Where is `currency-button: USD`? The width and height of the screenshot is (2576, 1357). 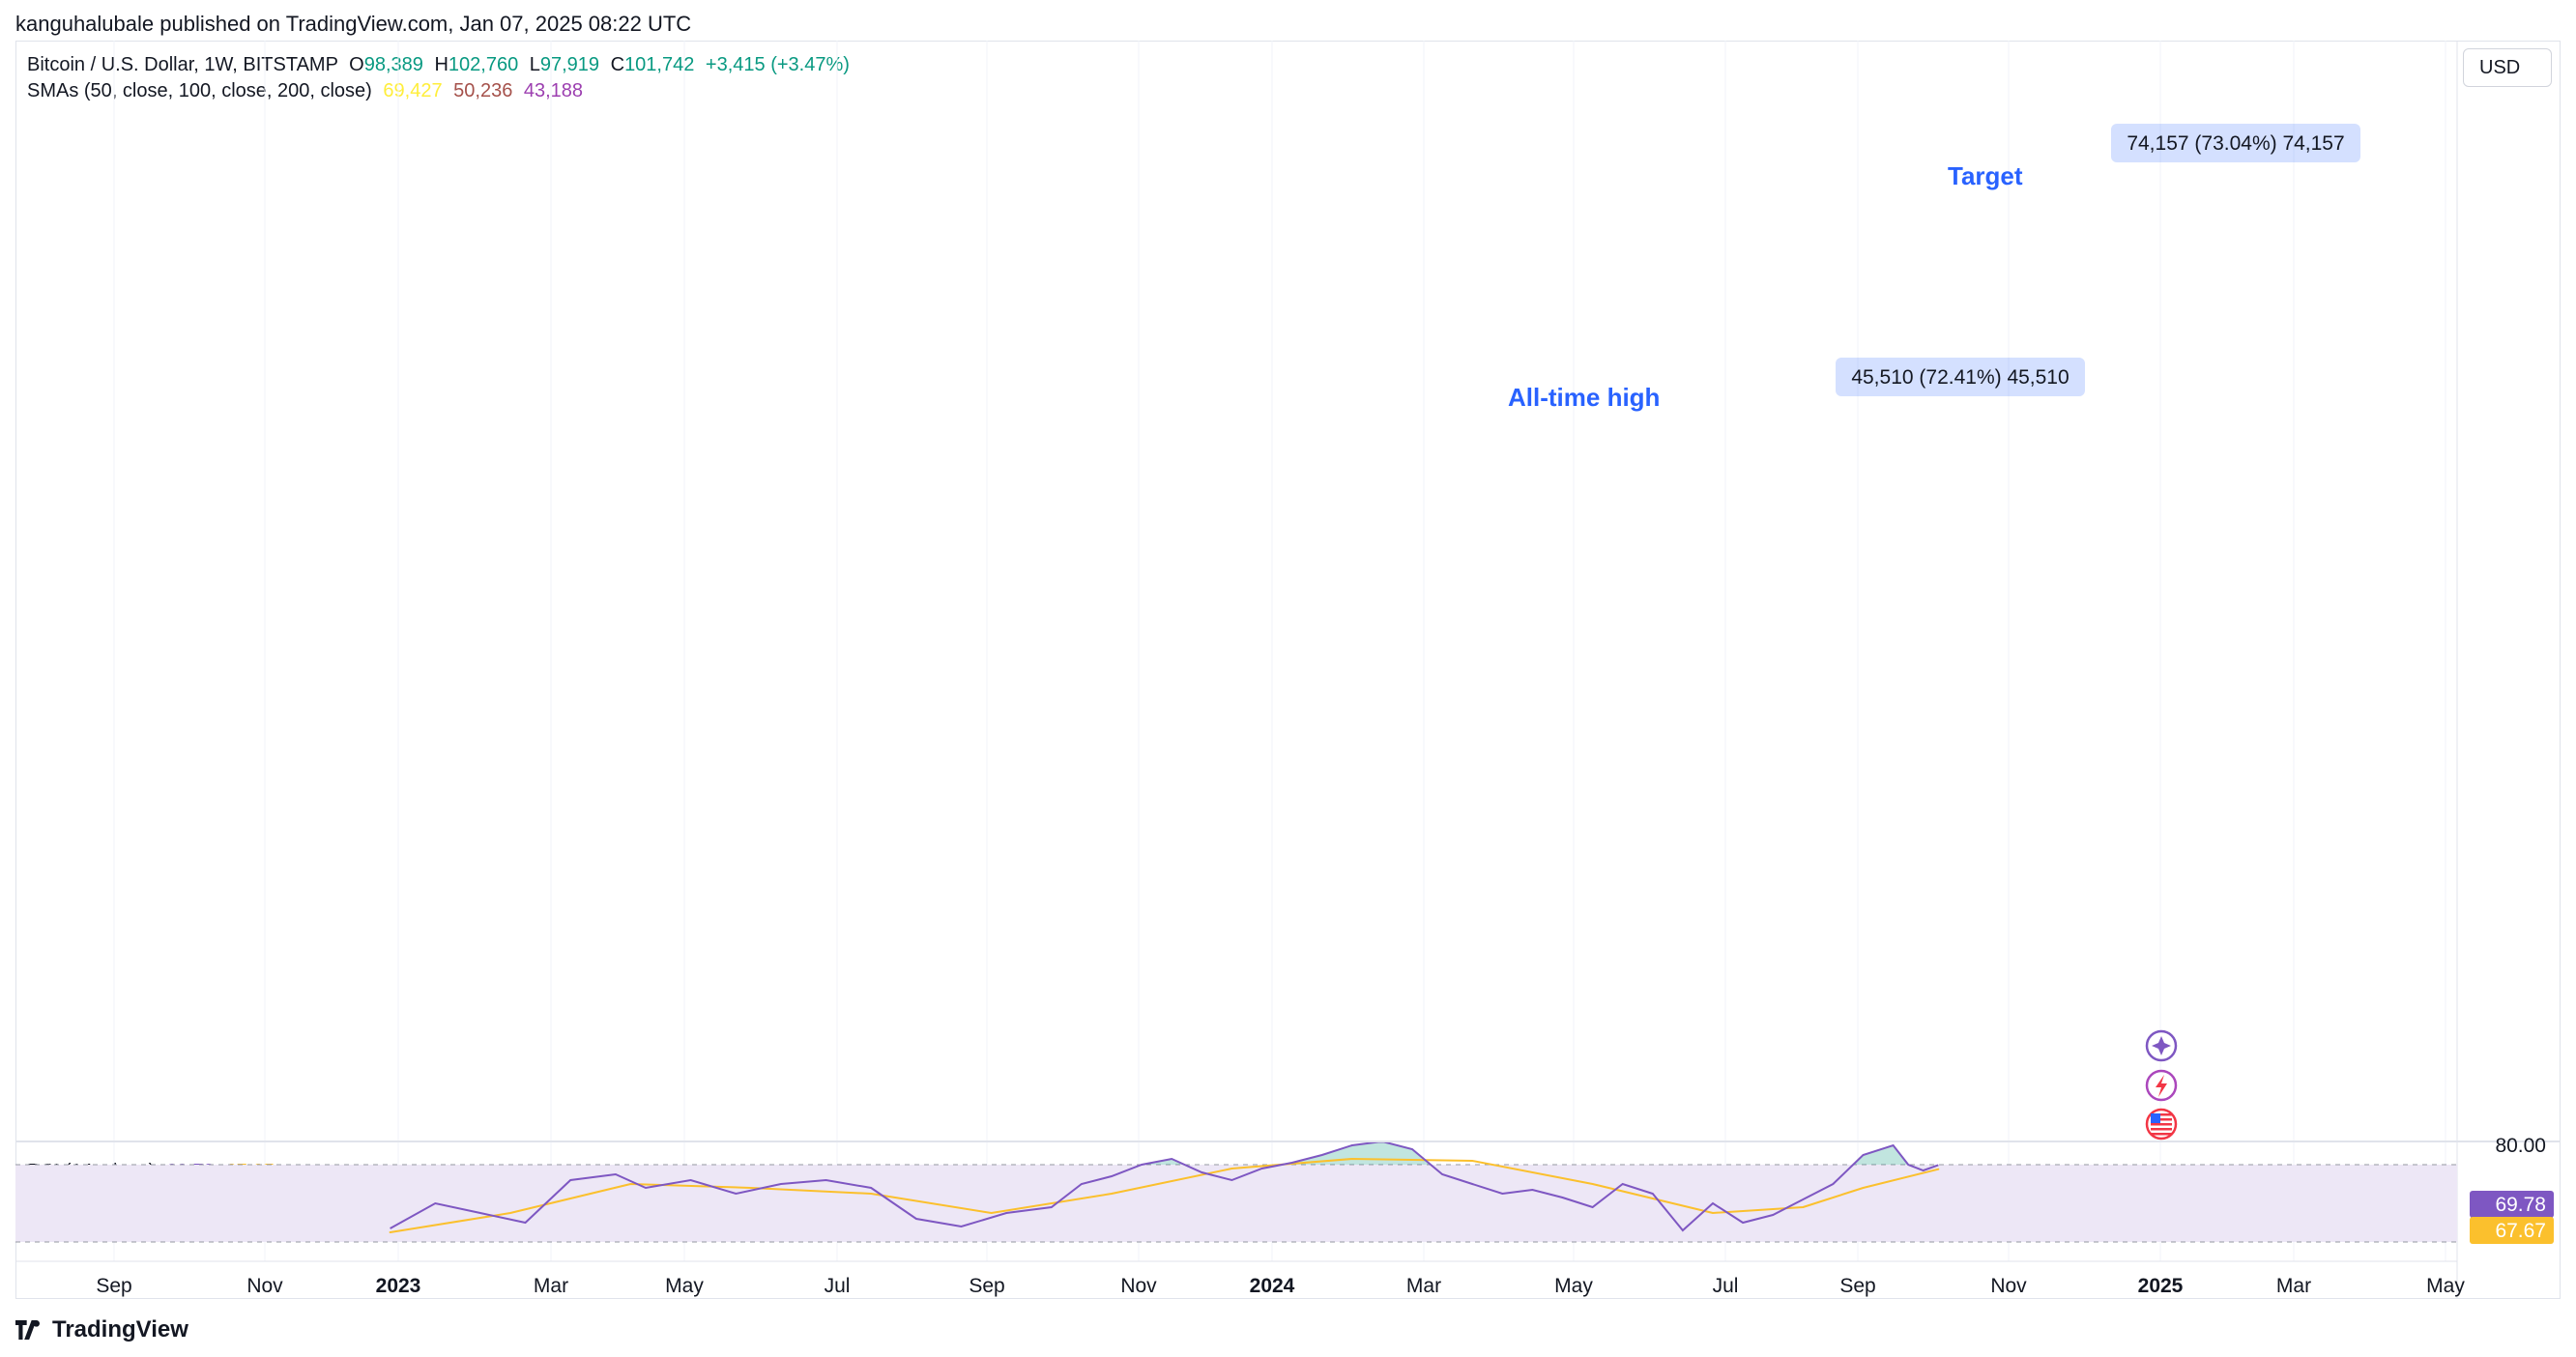
currency-button: USD is located at coordinates (2507, 67).